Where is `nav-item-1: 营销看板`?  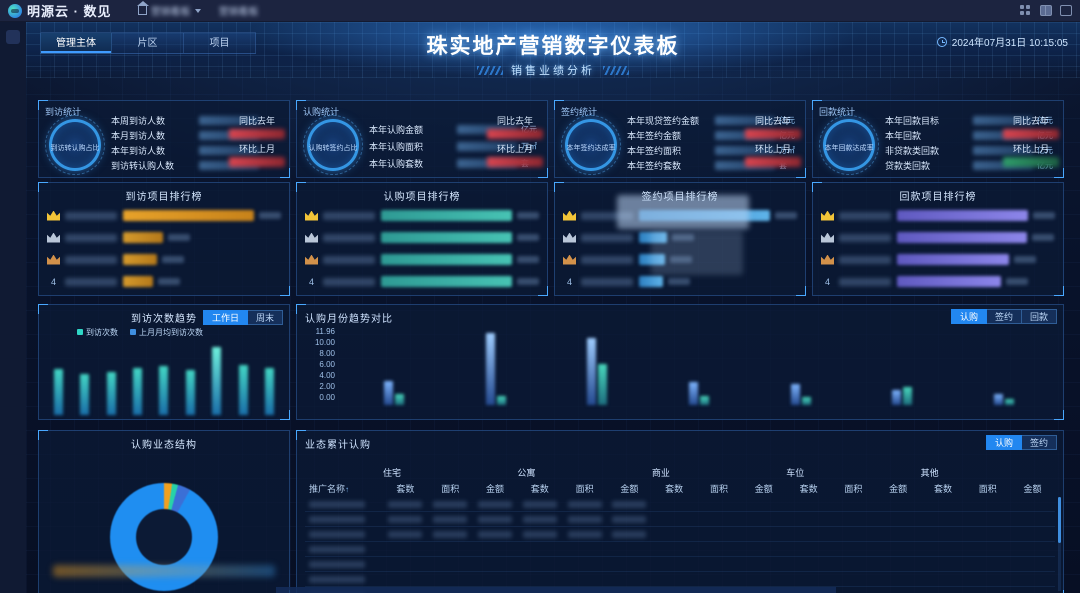 nav-item-1: 营销看板 is located at coordinates (239, 10).